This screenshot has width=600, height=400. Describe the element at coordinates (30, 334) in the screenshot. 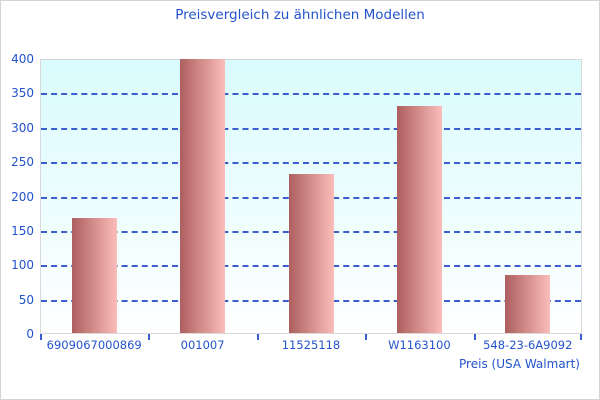

I see `y-tick-label-0: 0` at that location.